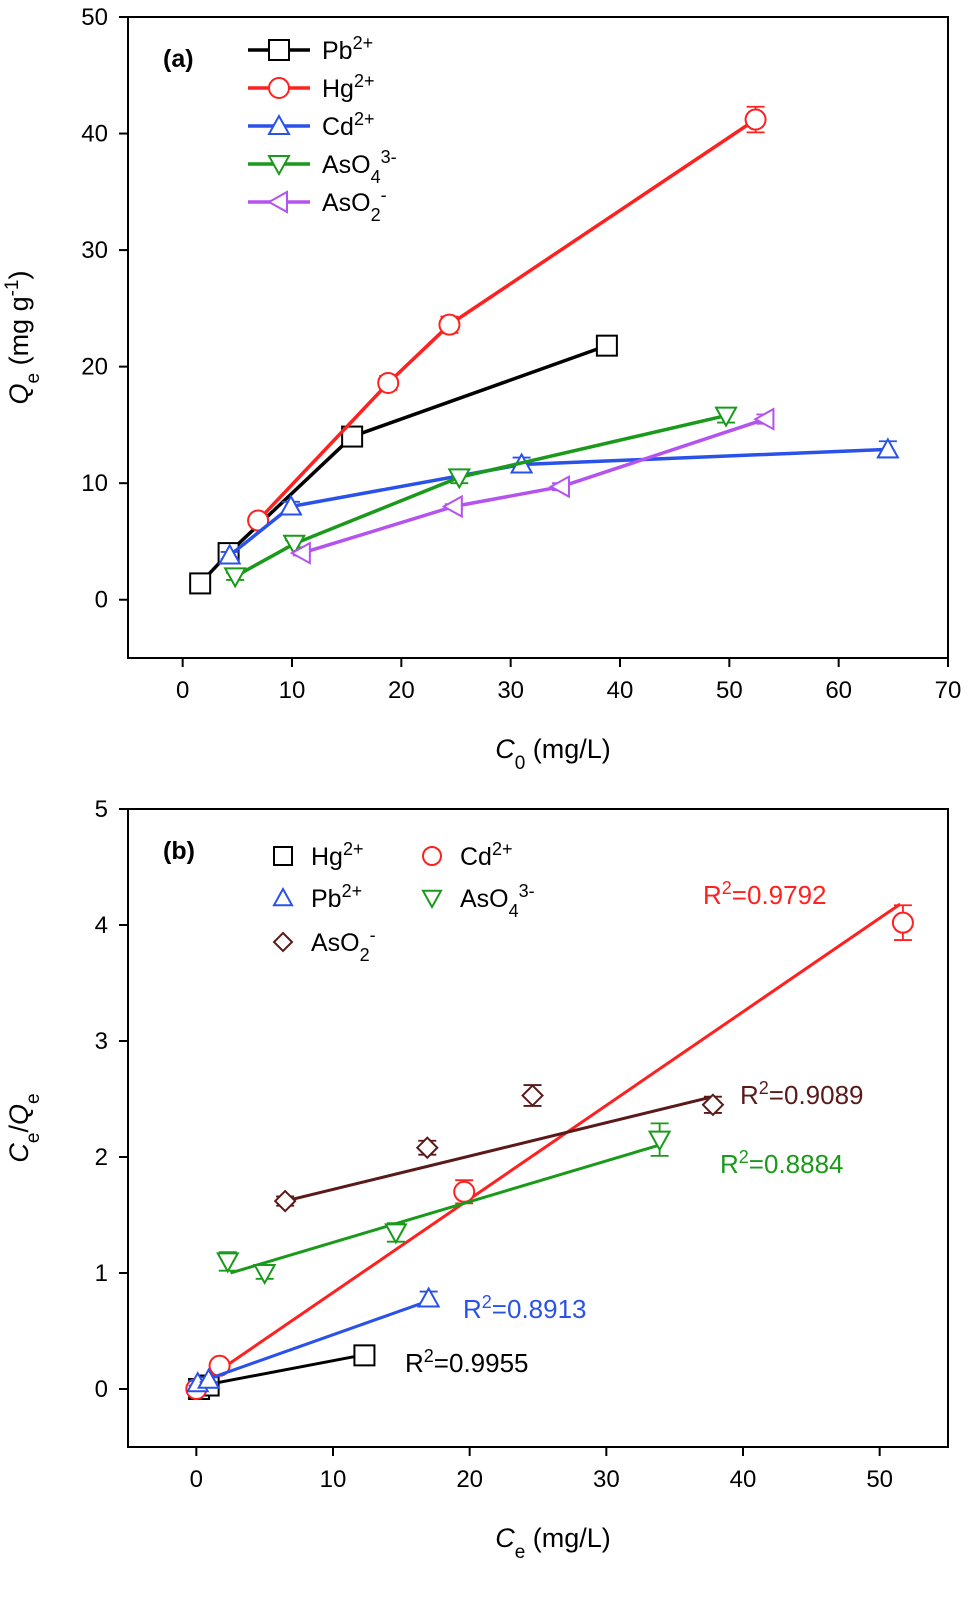 This screenshot has width=980, height=1620. I want to click on x-tick-label: 60, so click(838, 690).